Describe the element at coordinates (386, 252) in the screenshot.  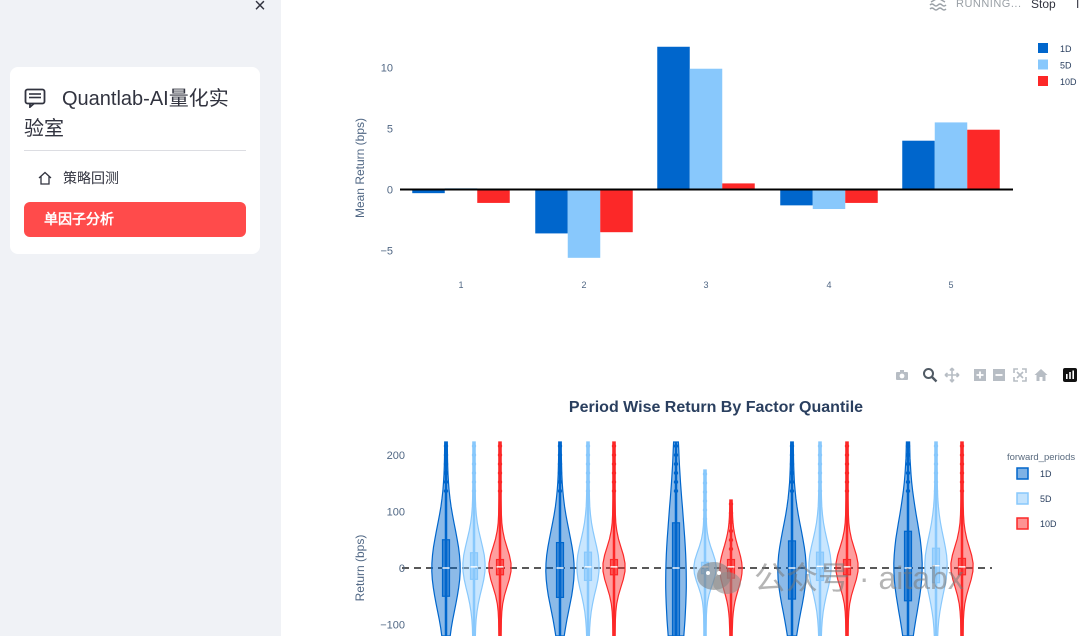
I see `y-tick-label: −5` at that location.